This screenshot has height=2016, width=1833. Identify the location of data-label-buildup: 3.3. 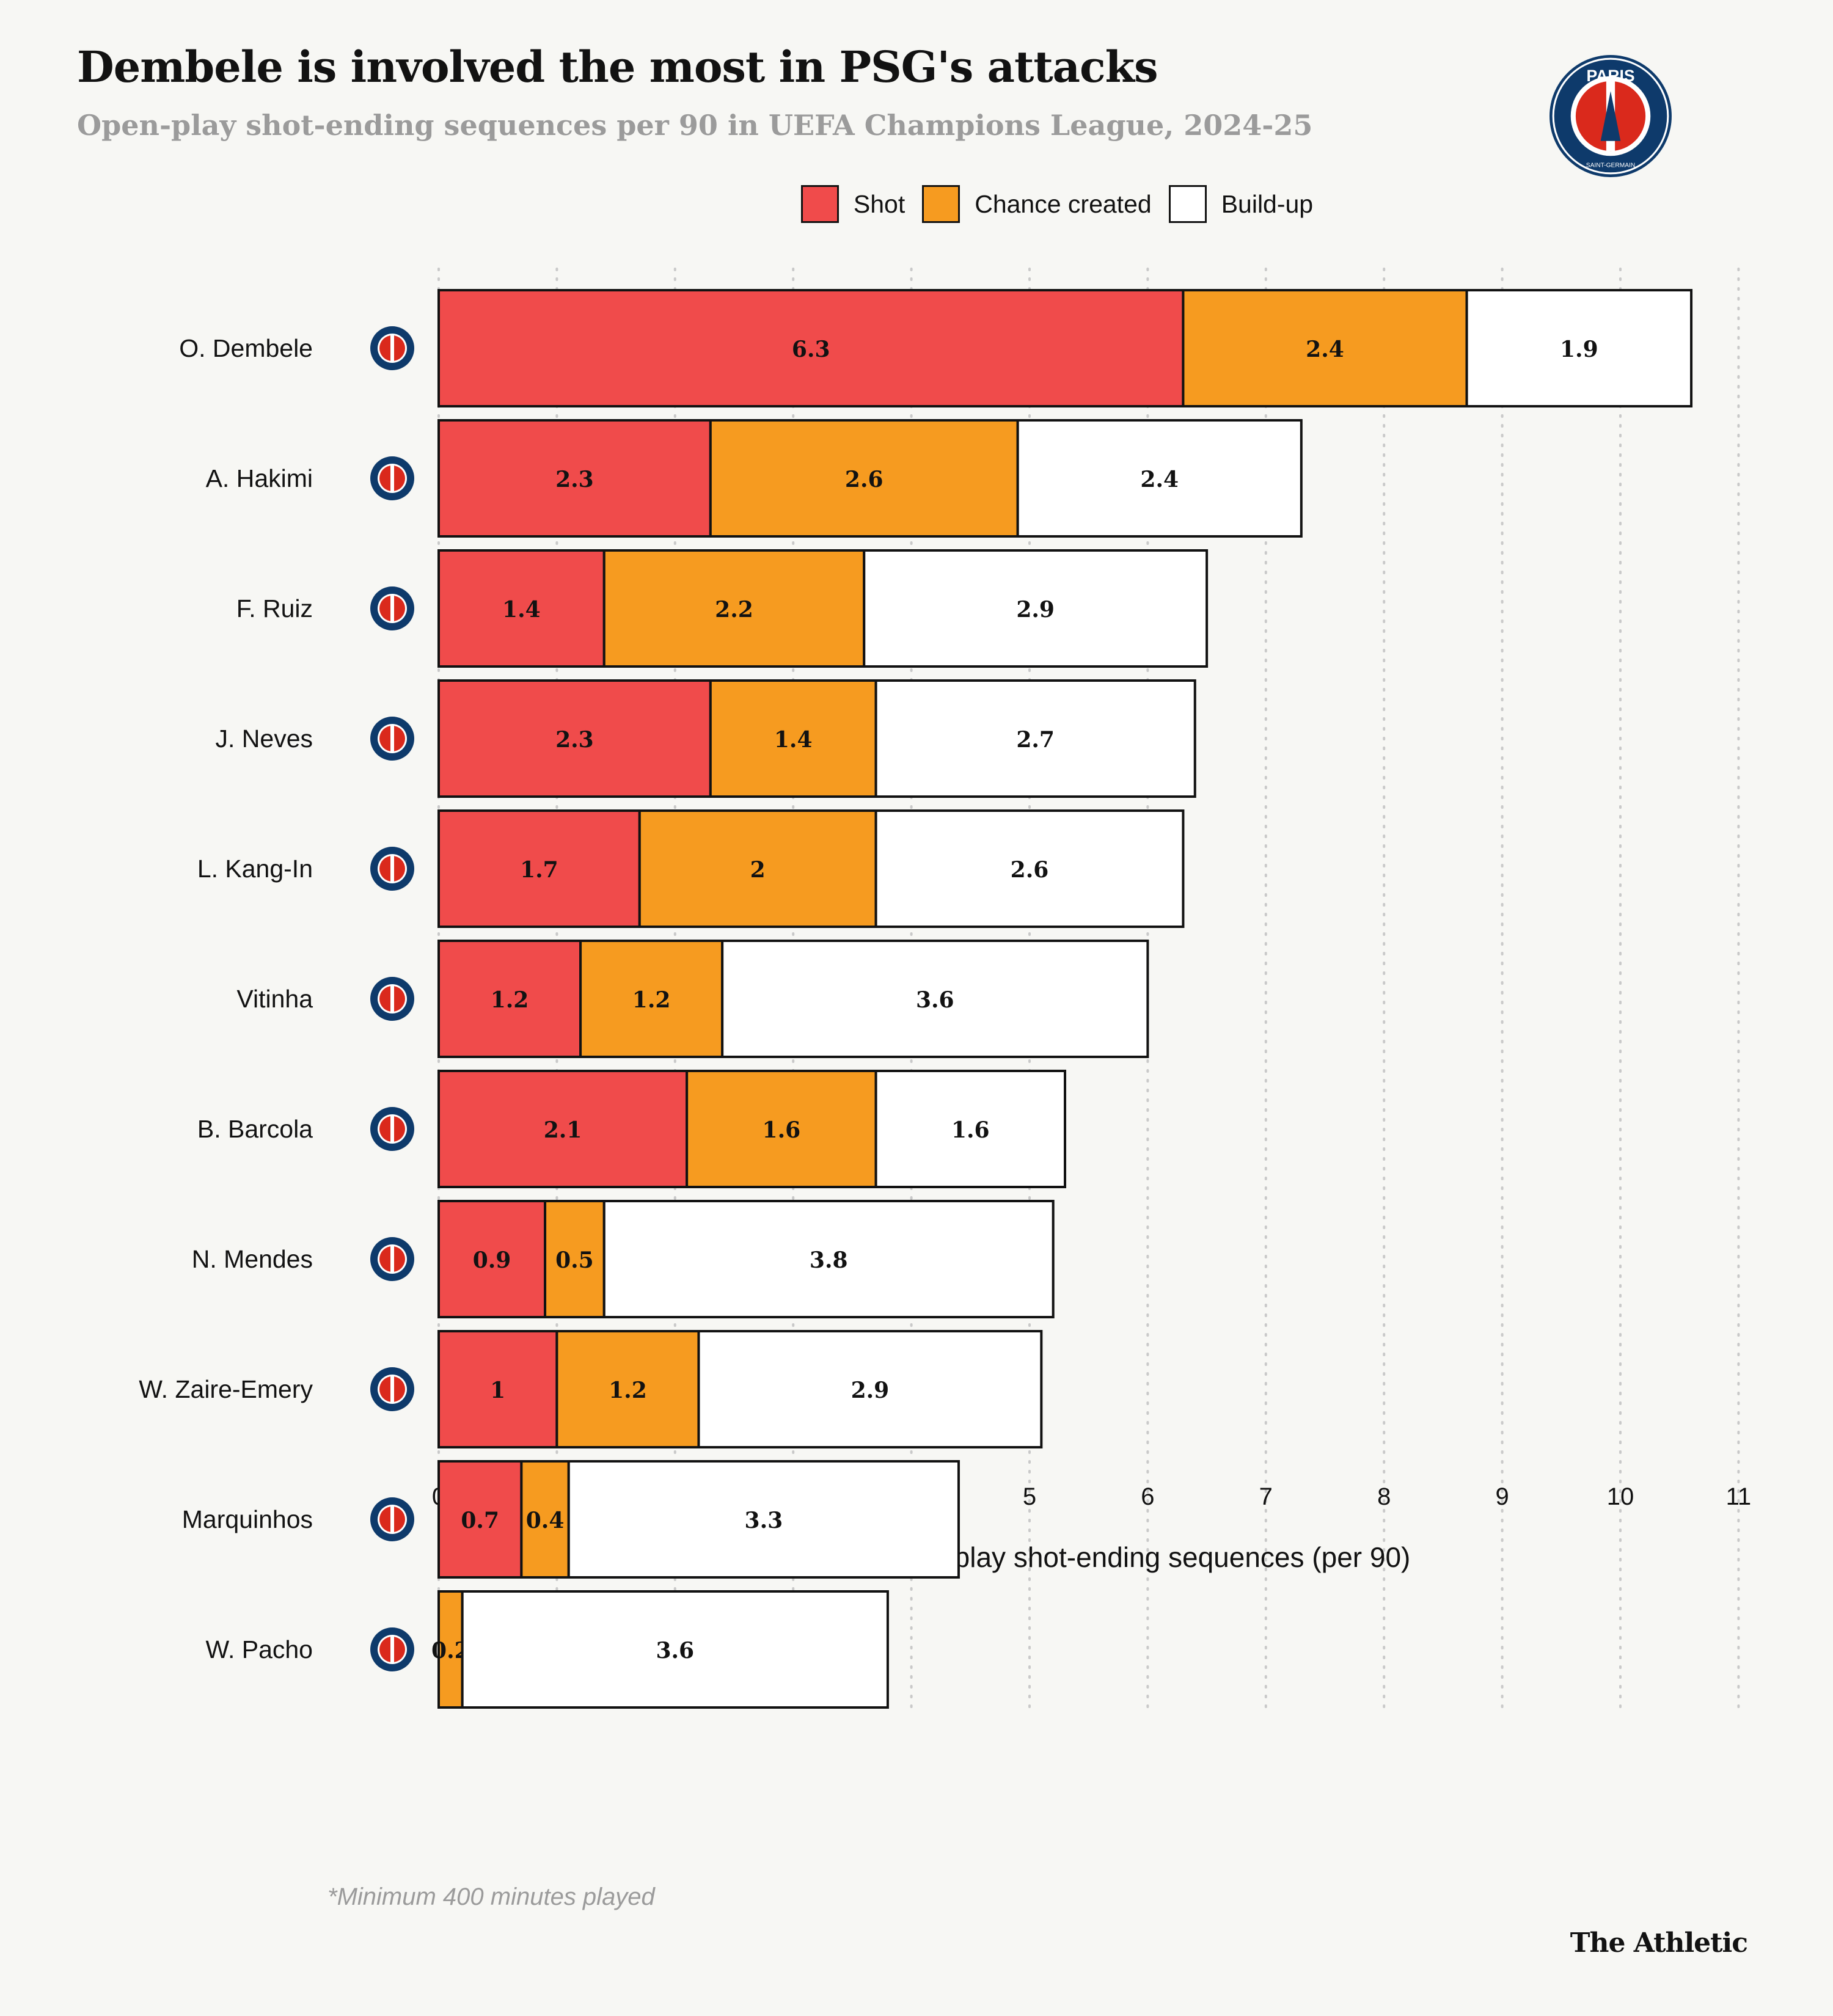
(764, 1520).